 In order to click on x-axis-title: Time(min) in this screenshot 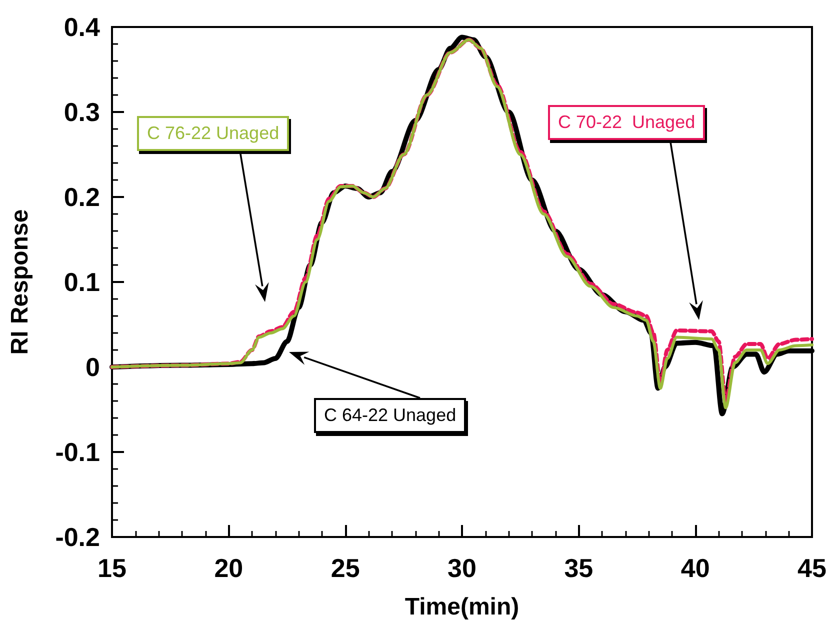, I will do `click(462, 607)`.